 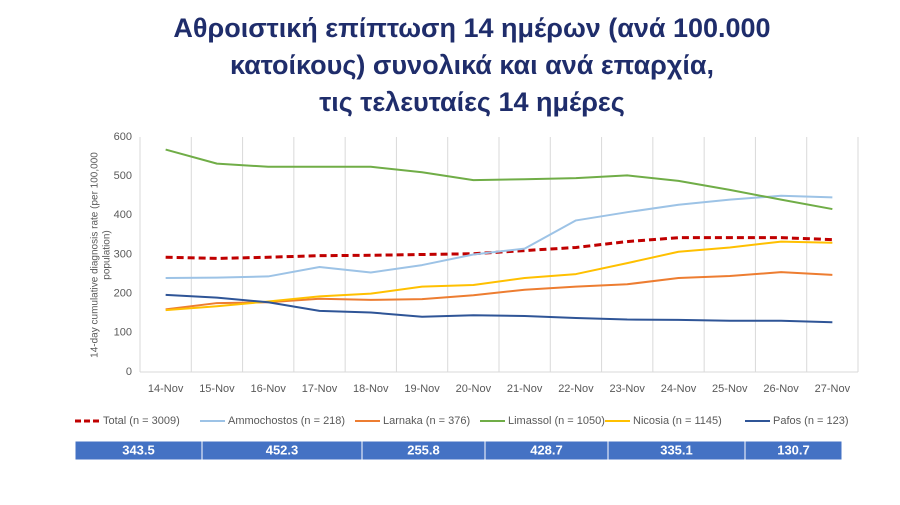 What do you see at coordinates (679, 389) in the screenshot?
I see `x-tick-label: 24-Nov` at bounding box center [679, 389].